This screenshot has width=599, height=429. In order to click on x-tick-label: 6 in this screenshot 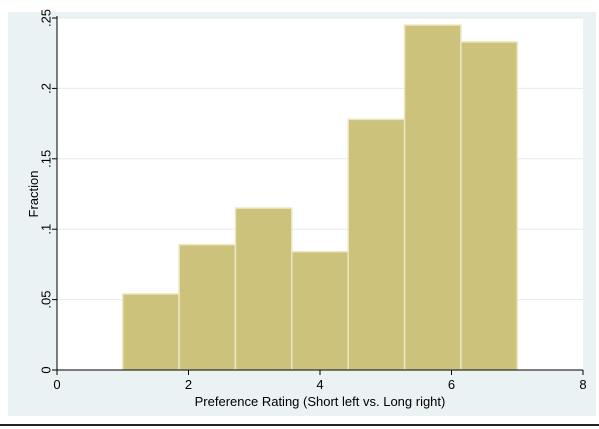, I will do `click(451, 384)`.